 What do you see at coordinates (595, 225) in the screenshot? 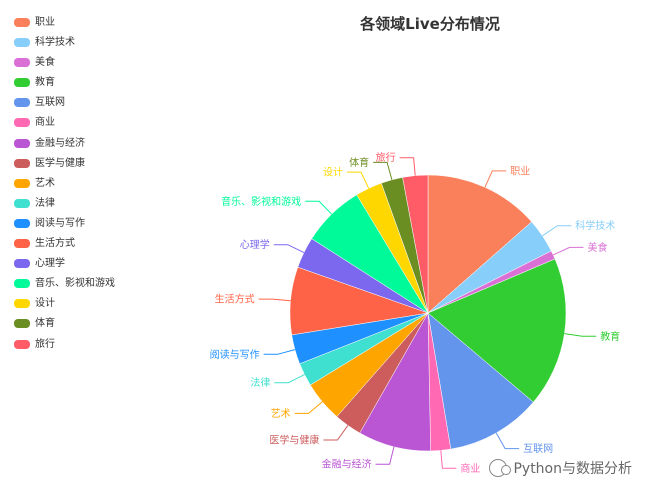
I see `slice-label: 科学技术` at bounding box center [595, 225].